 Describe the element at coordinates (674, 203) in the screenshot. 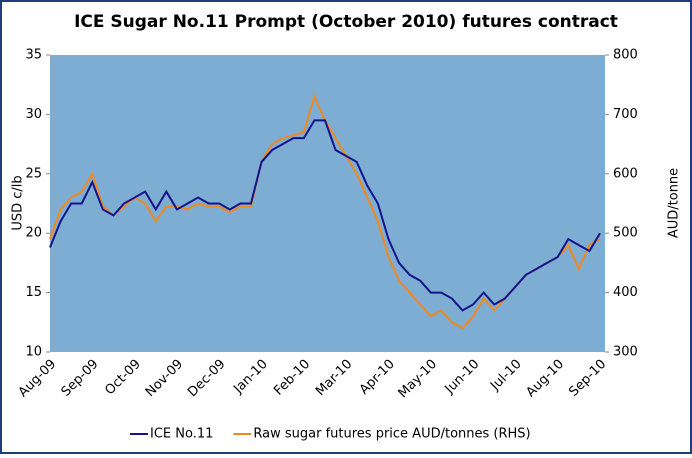

I see `y2-axis-label: AUD/tonne` at that location.